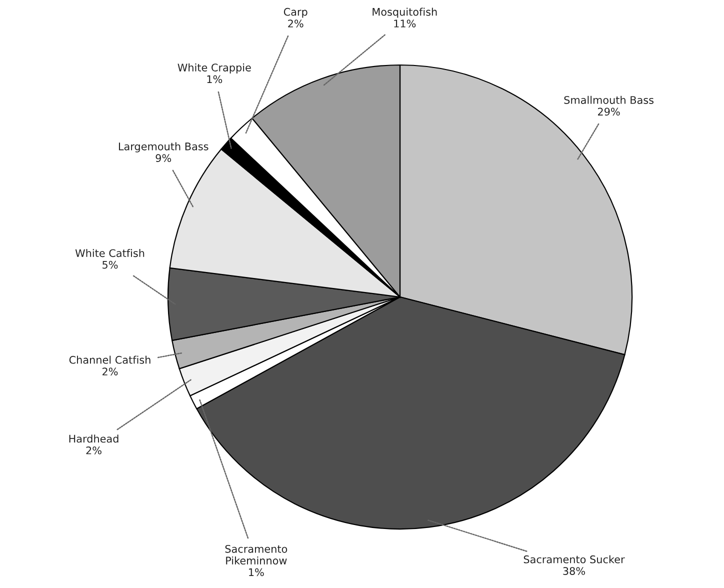 The width and height of the screenshot is (724, 588). I want to click on slice-label: White Catfish, so click(109, 253).